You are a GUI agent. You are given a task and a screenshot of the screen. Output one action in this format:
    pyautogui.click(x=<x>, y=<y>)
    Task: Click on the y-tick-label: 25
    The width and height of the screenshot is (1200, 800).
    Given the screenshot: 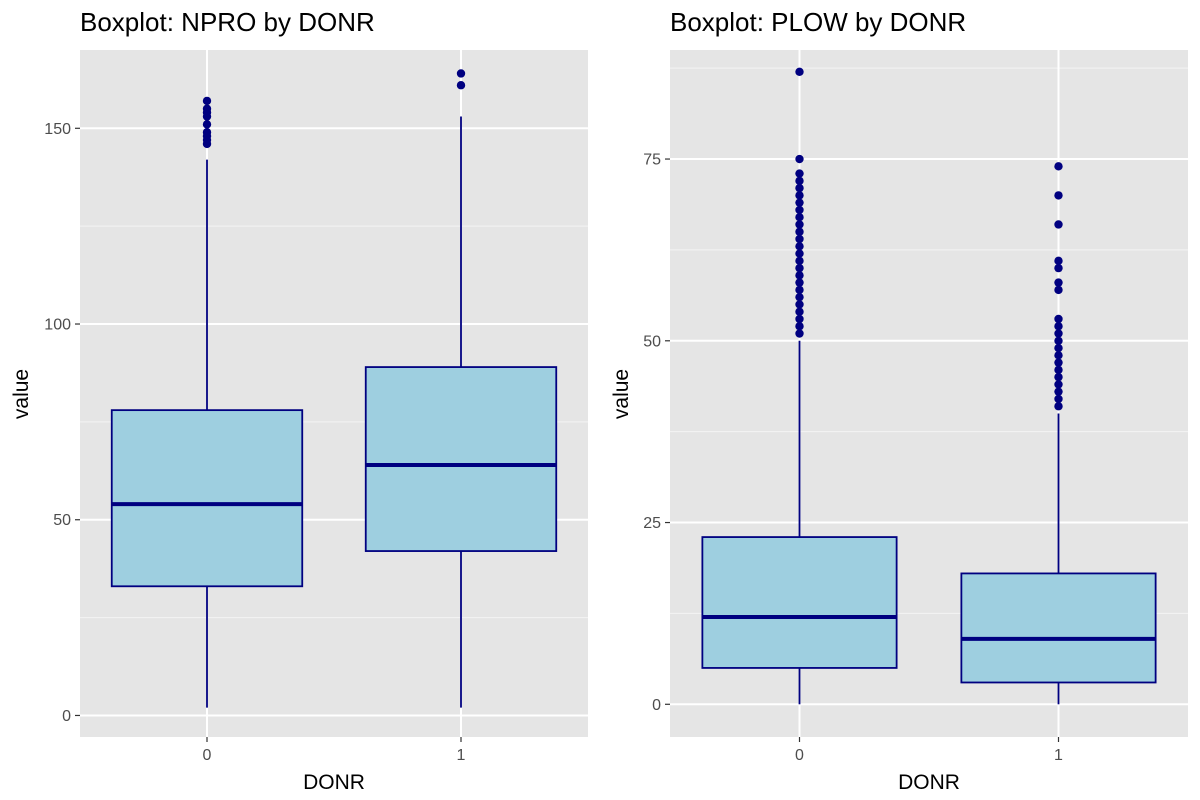 What is the action you would take?
    pyautogui.click(x=652, y=523)
    